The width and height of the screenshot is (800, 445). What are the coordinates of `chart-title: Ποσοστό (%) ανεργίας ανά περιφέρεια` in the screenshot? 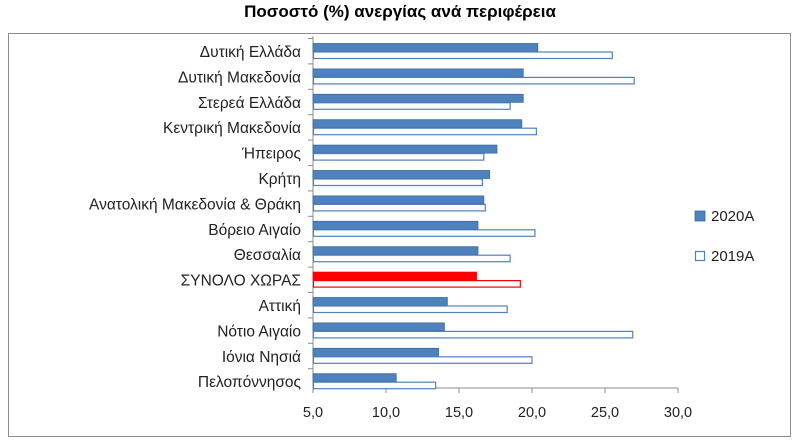 It's located at (400, 11).